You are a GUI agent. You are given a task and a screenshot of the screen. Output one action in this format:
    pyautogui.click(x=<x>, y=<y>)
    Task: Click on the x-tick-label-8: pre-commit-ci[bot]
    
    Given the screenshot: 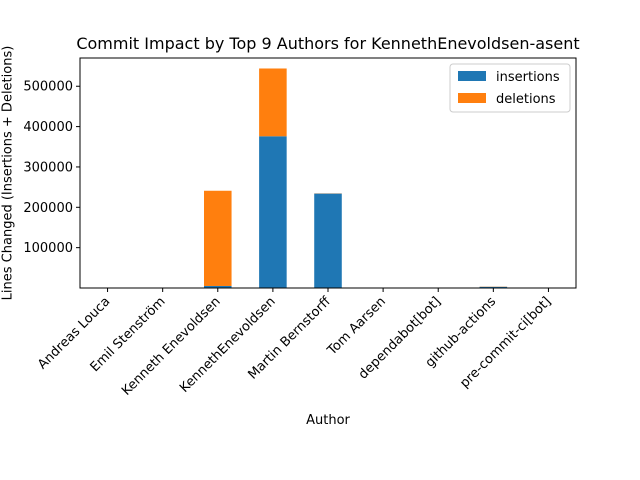 What is the action you would take?
    pyautogui.click(x=505, y=342)
    